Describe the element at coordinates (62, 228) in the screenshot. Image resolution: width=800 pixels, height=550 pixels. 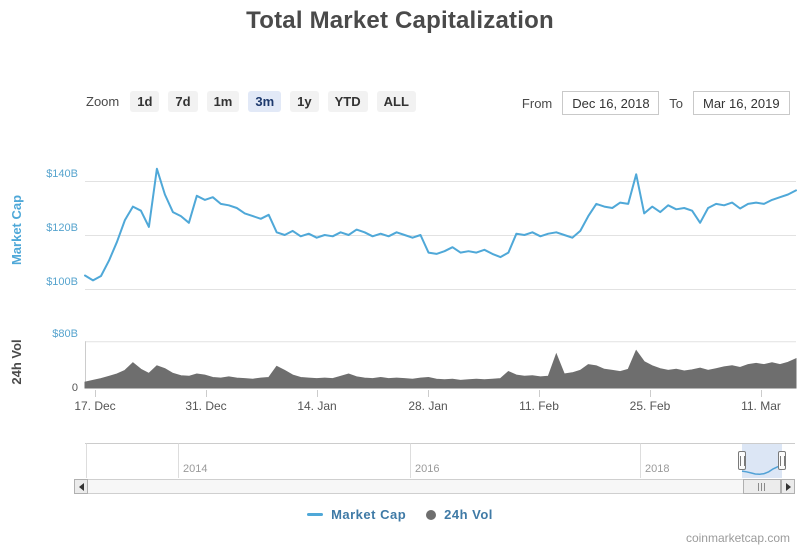
I see `y-axis-tick-label: $120B` at that location.